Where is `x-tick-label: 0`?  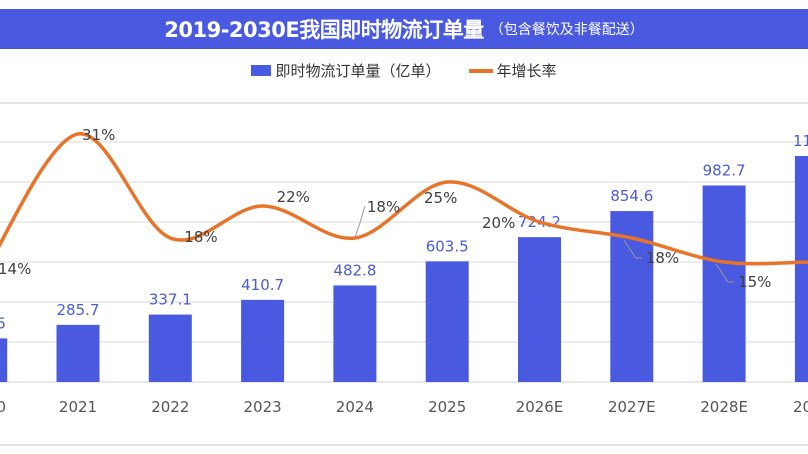
x-tick-label: 0 is located at coordinates (3, 407).